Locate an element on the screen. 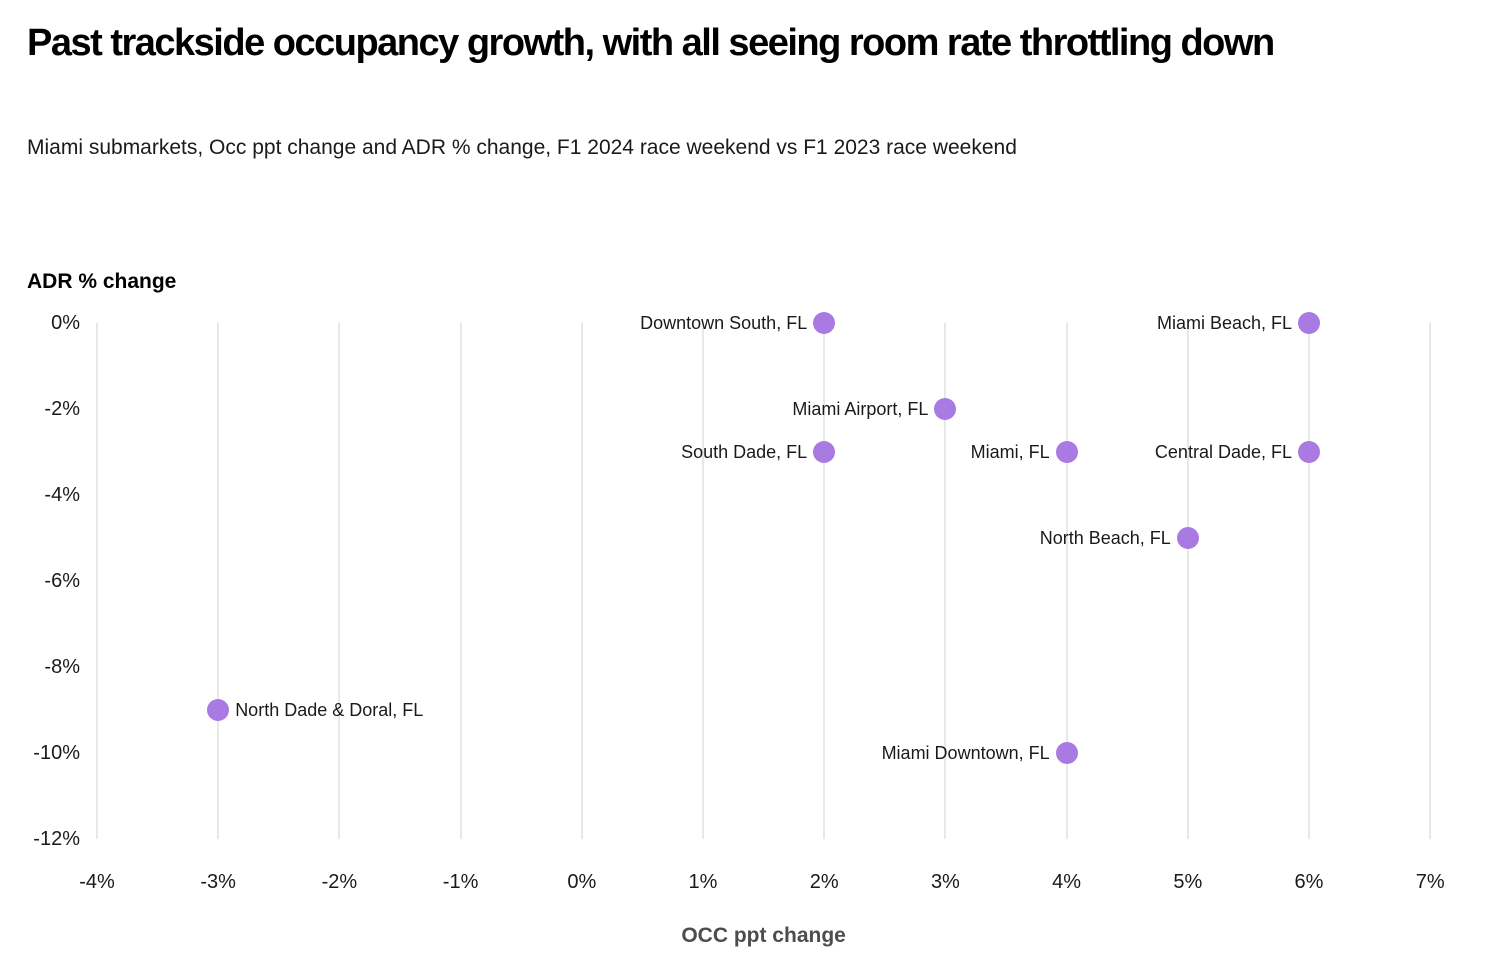 This screenshot has height=976, width=1502. data-point-label: Miami, FL is located at coordinates (1010, 452).